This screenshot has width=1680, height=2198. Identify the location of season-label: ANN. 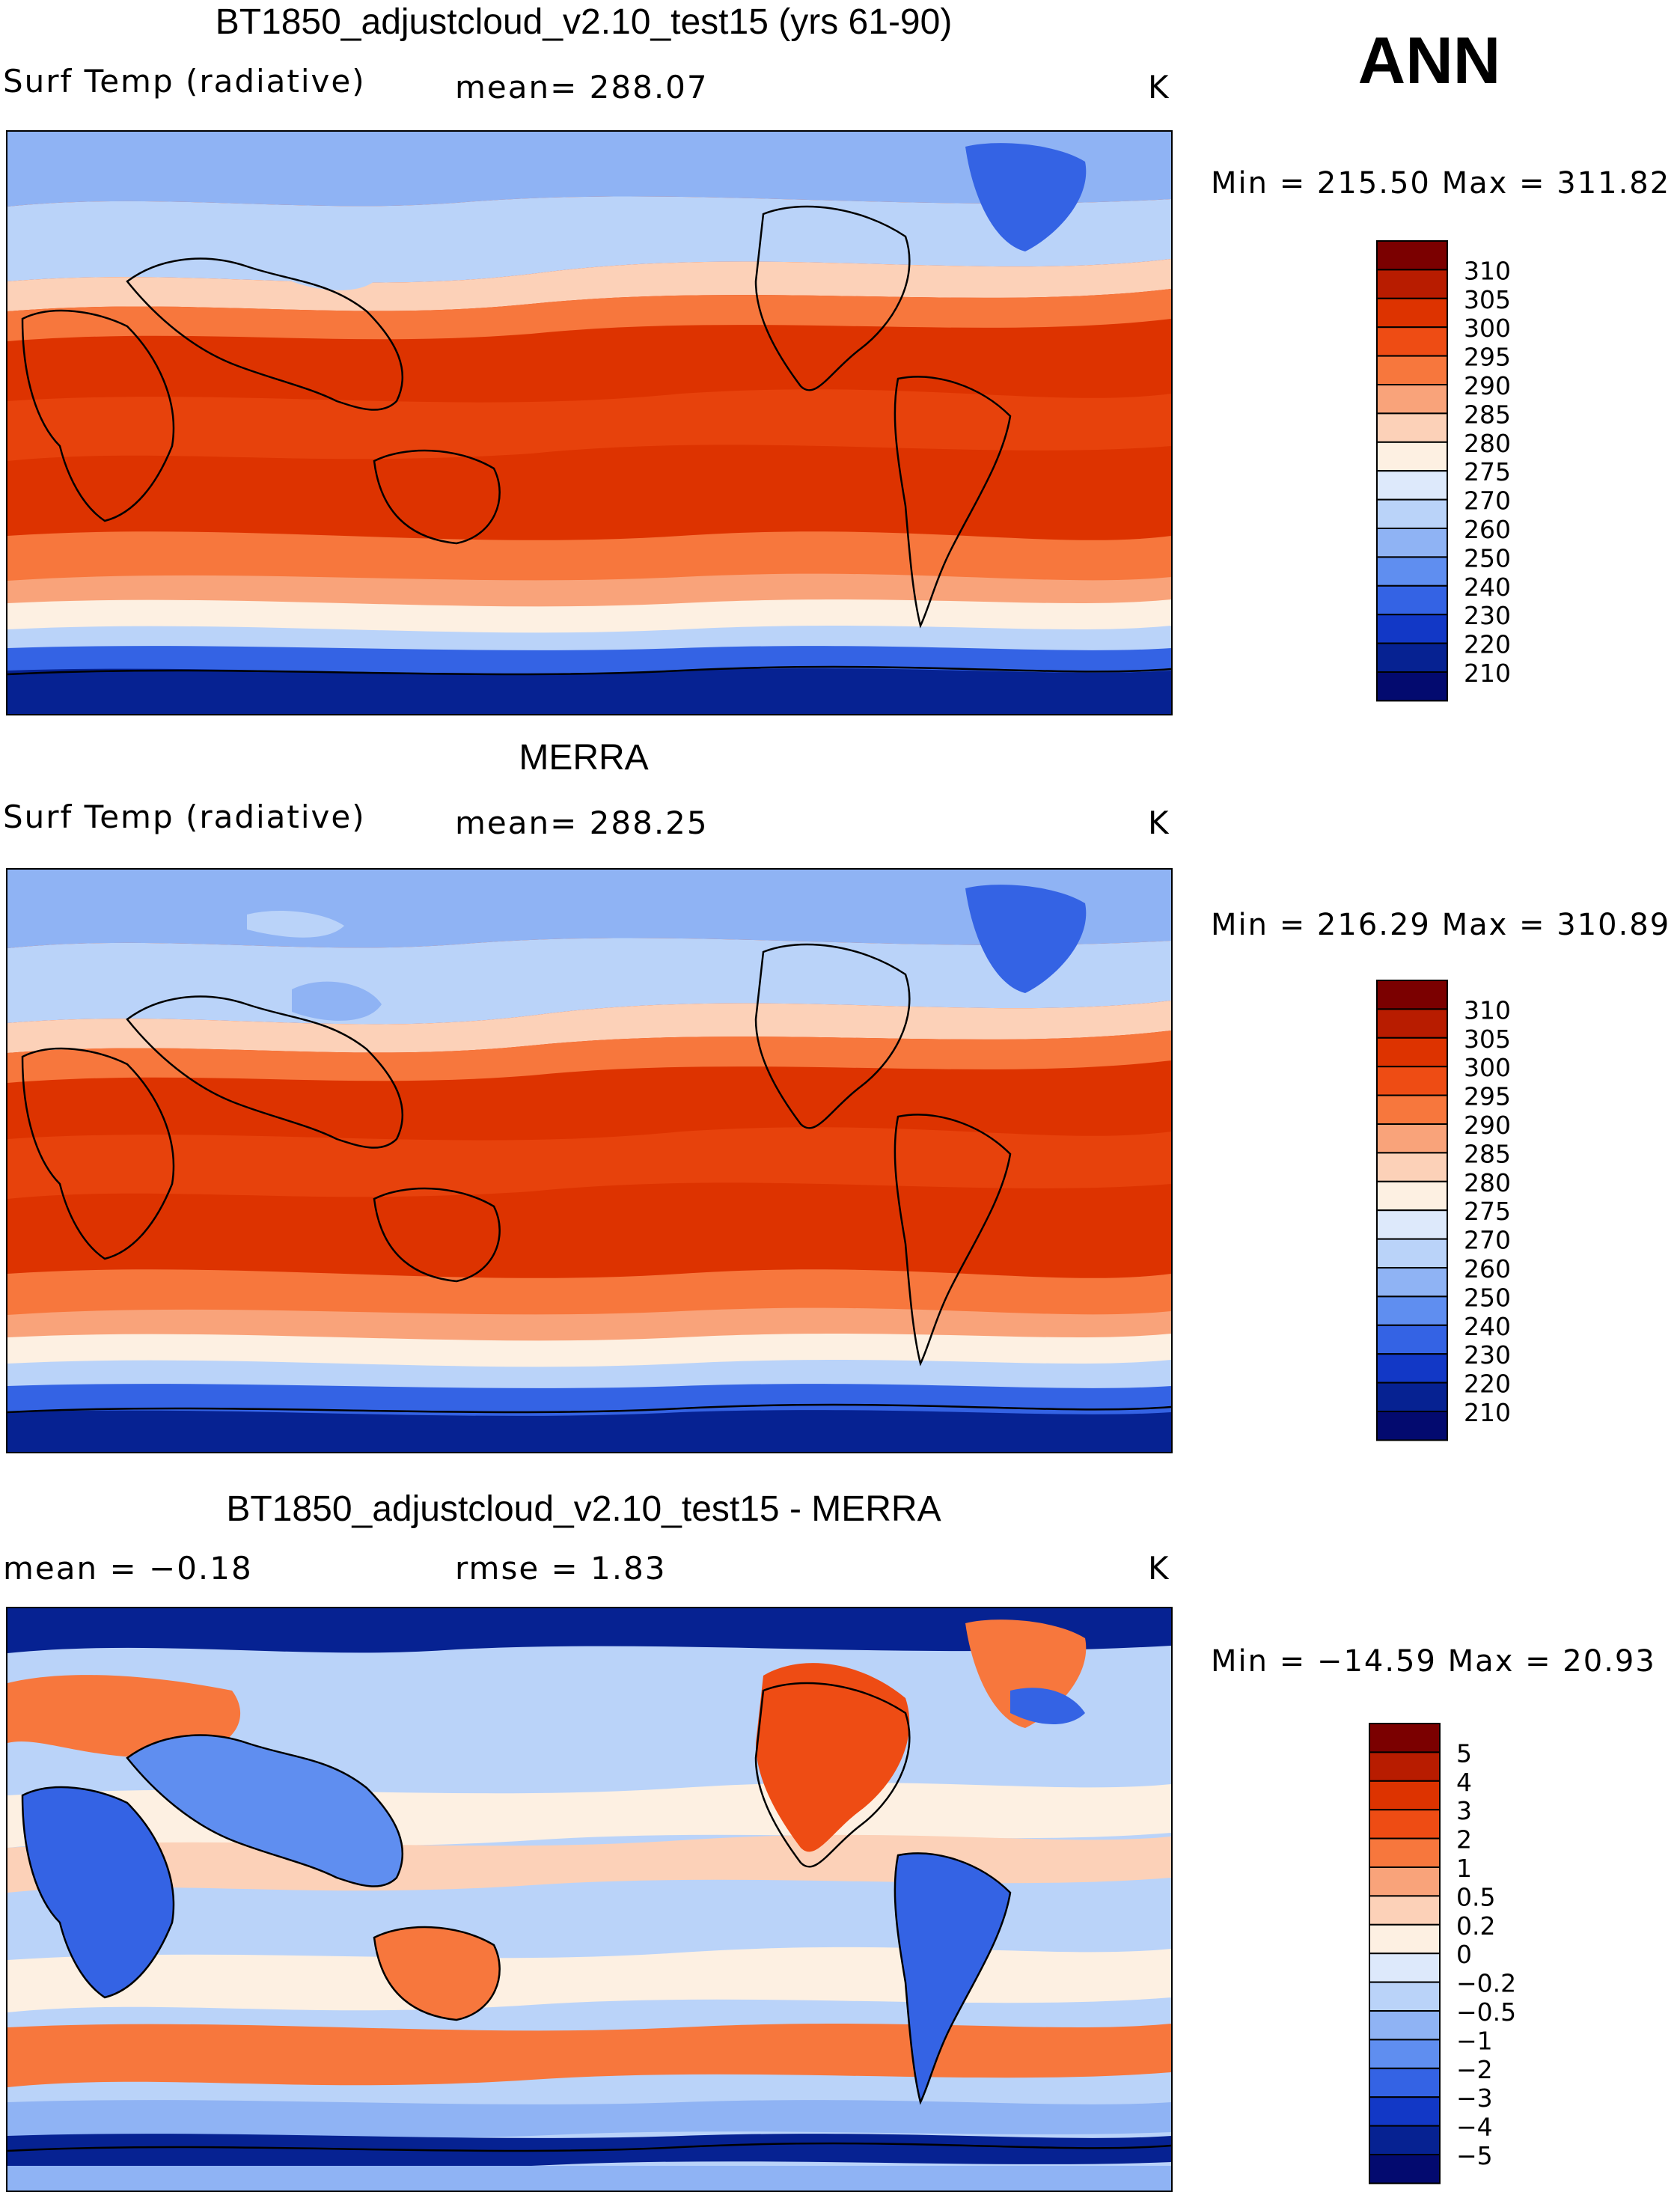
(1429, 60).